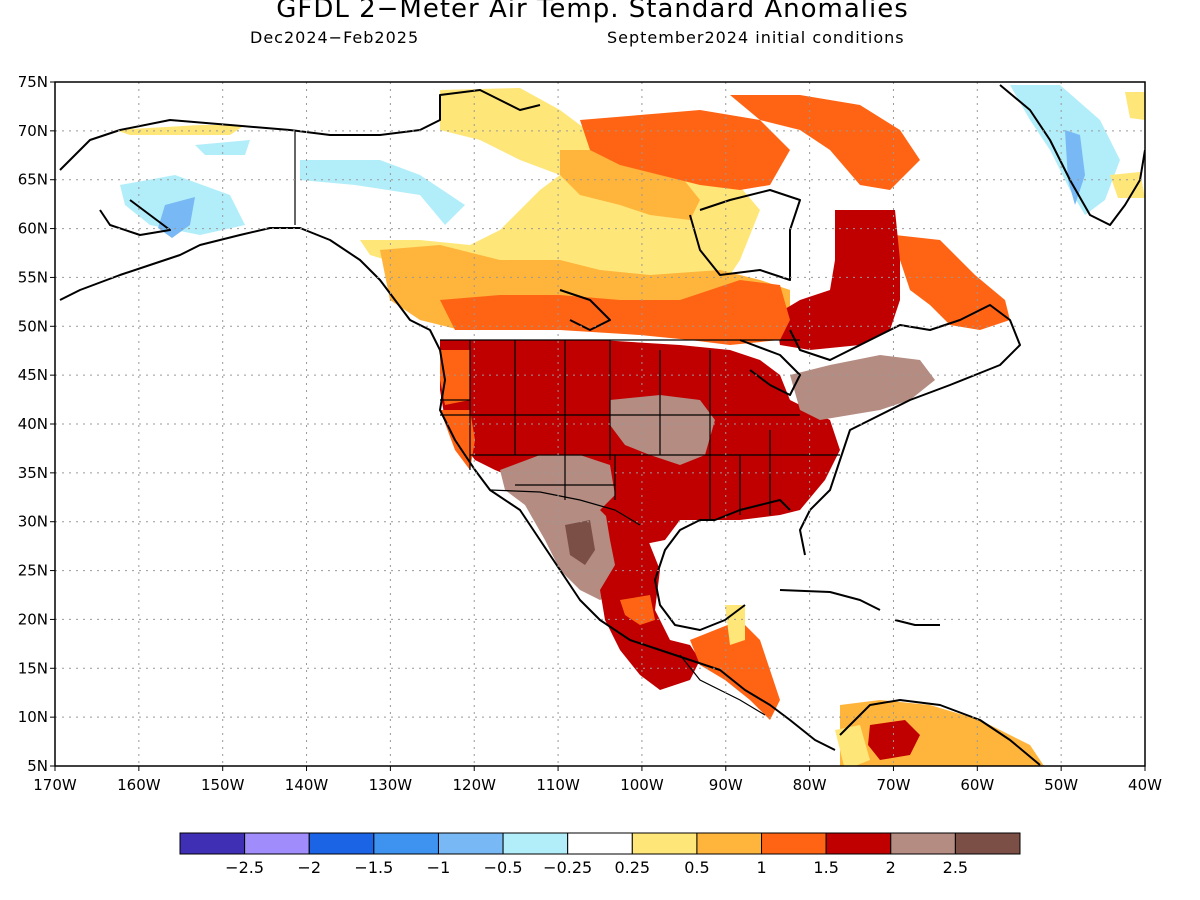 The width and height of the screenshot is (1200, 900). Describe the element at coordinates (33, 326) in the screenshot. I see `lat-tick-label: 50N` at that location.